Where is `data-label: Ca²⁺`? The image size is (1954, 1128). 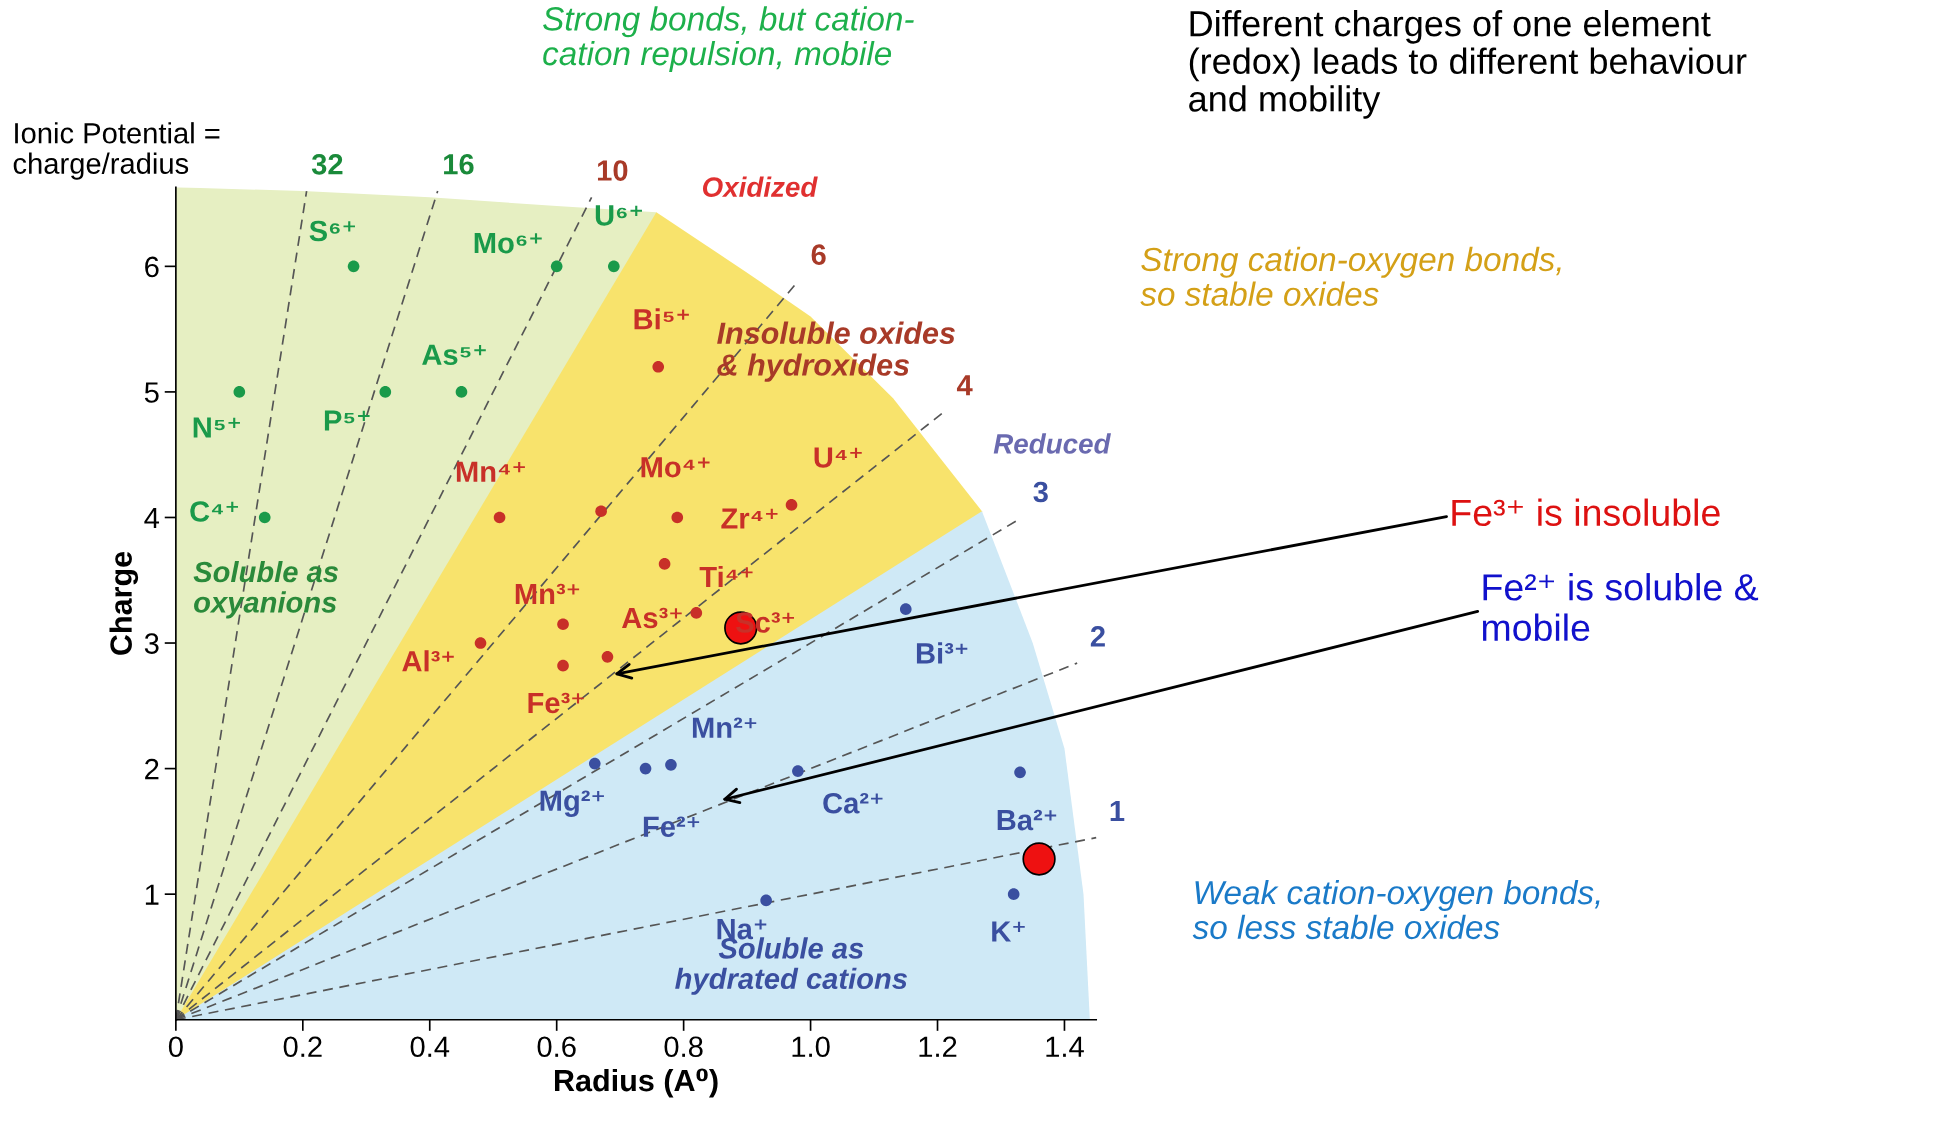 data-label: Ca²⁺ is located at coordinates (853, 803).